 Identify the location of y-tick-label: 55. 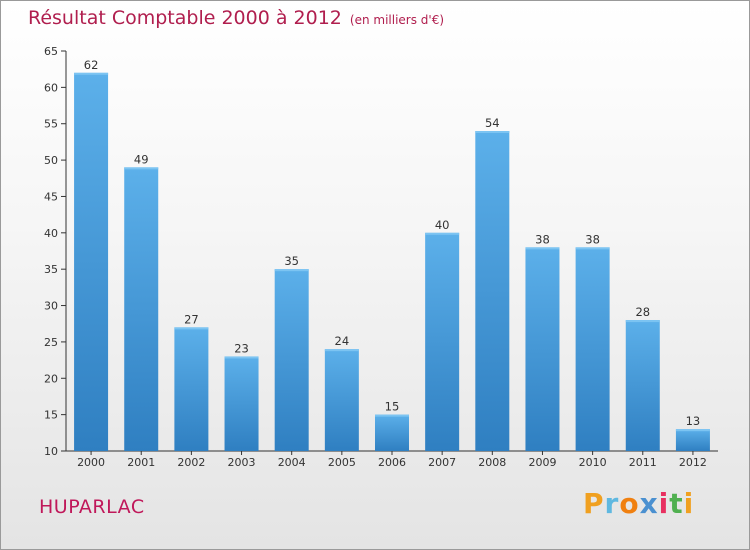
(51, 124).